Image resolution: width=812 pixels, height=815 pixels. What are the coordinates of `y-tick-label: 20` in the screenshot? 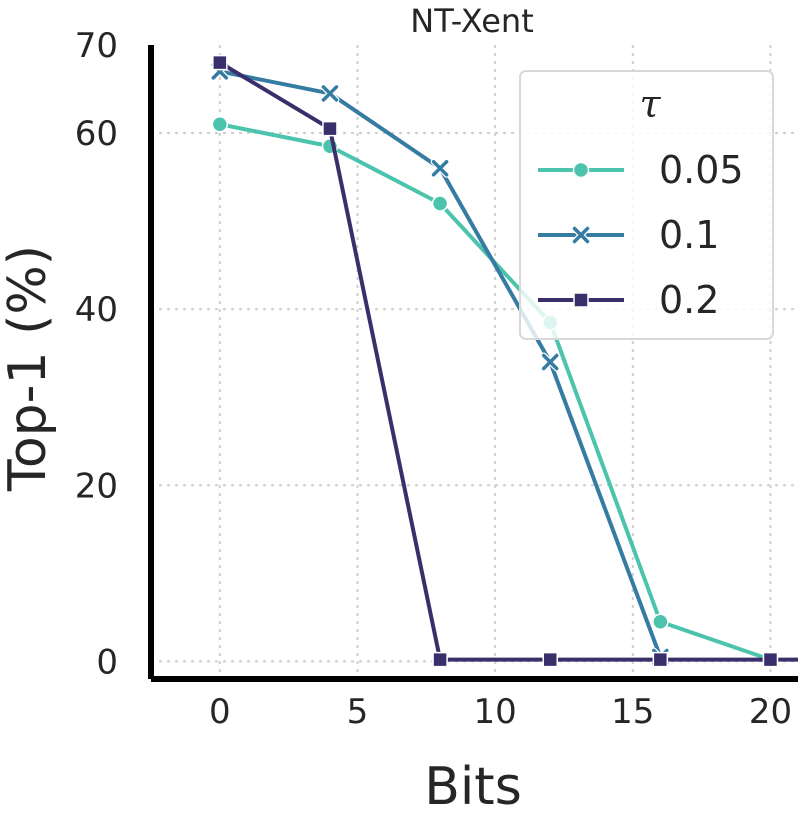 It's located at (96, 486).